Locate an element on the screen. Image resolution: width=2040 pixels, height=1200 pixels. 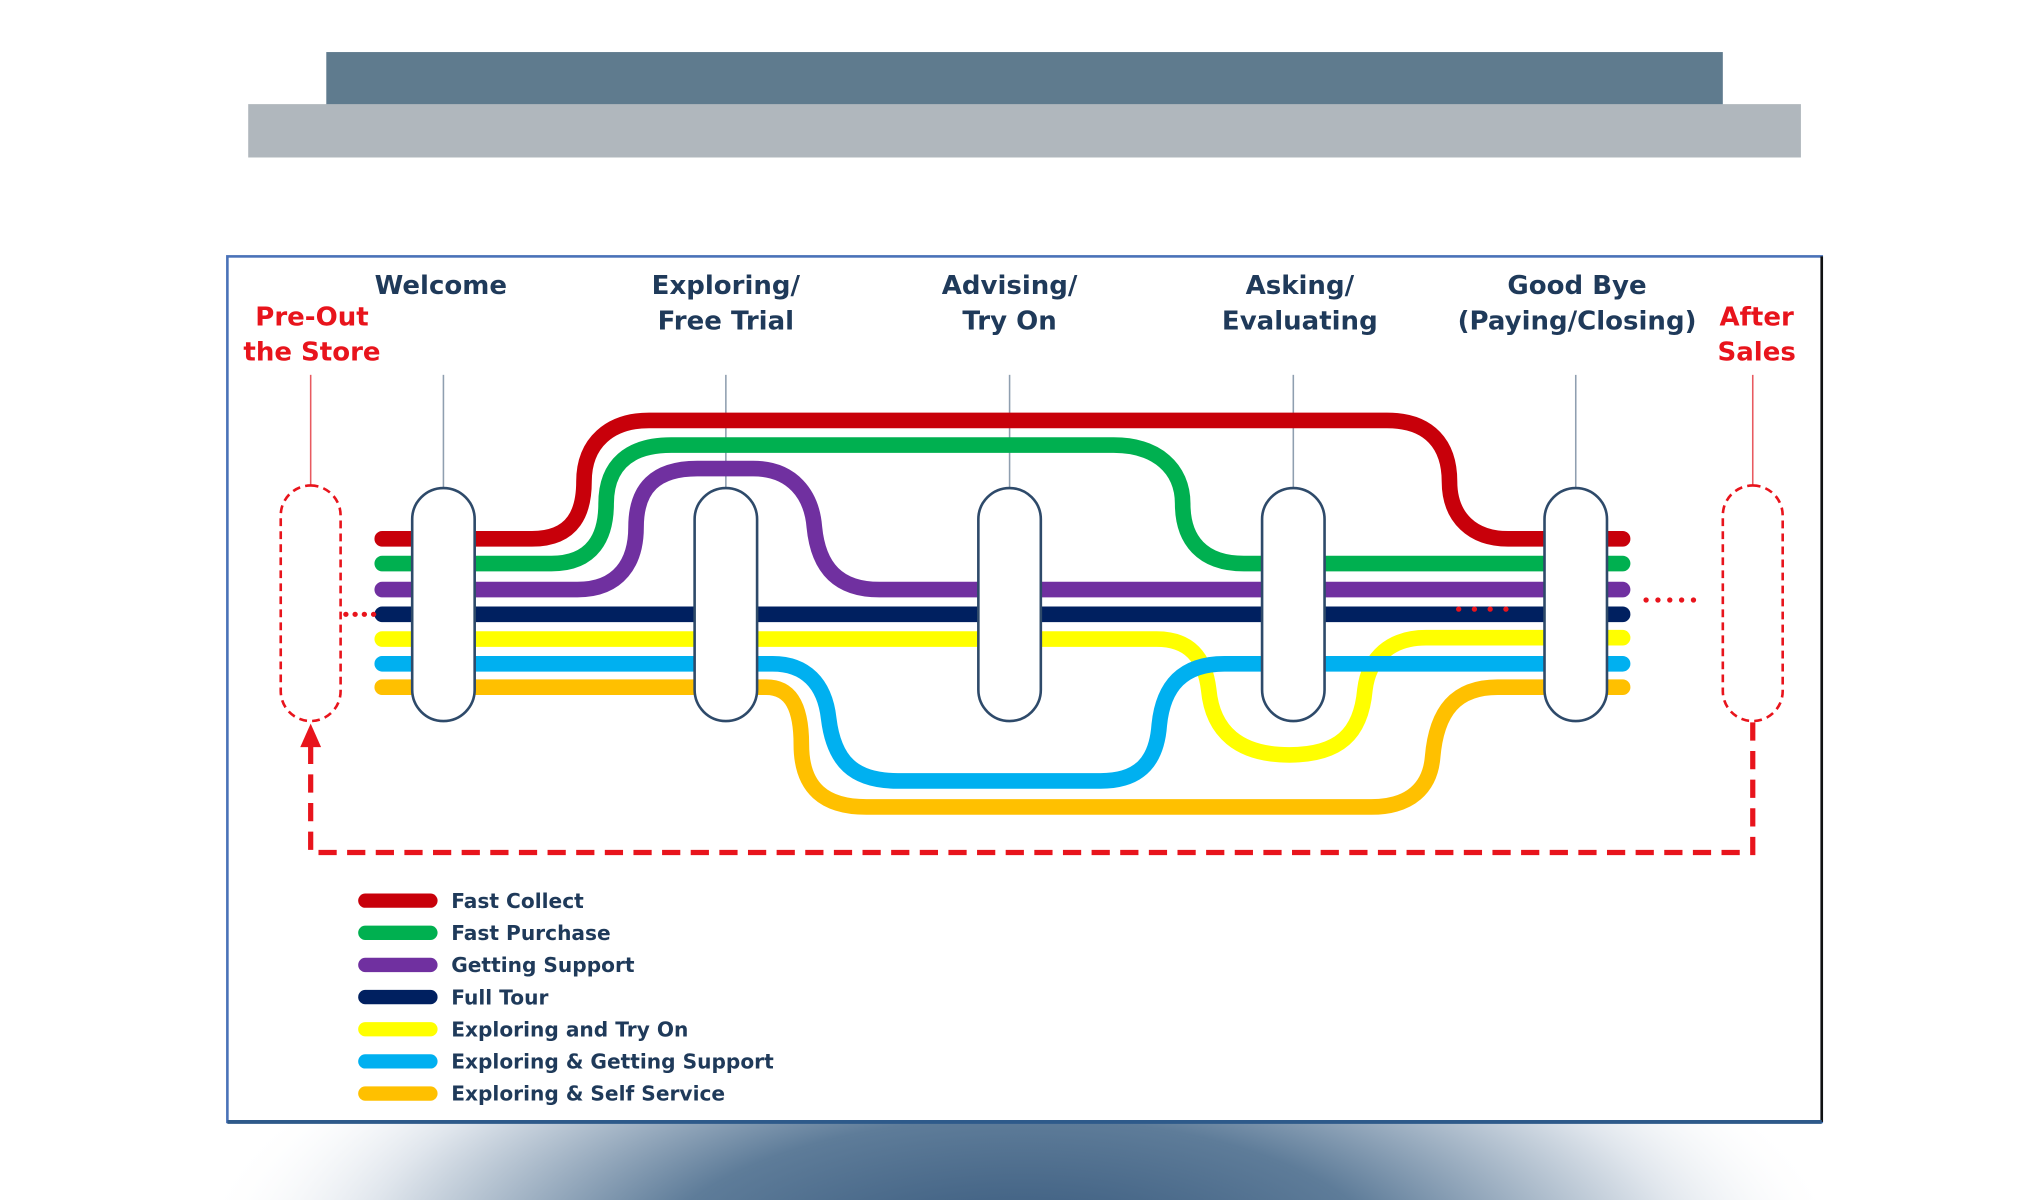
stage-title-line1: Advising/ is located at coordinates (1010, 286).